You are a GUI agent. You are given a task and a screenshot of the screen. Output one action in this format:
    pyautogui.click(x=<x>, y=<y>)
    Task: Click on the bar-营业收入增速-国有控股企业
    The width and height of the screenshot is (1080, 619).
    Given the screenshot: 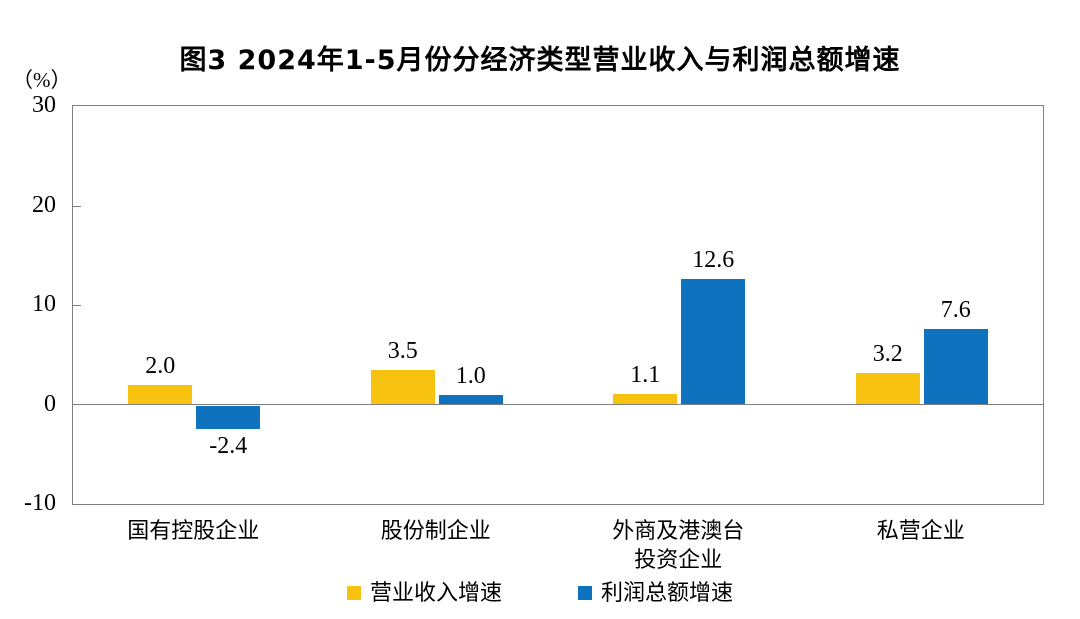 What is the action you would take?
    pyautogui.click(x=160, y=394)
    